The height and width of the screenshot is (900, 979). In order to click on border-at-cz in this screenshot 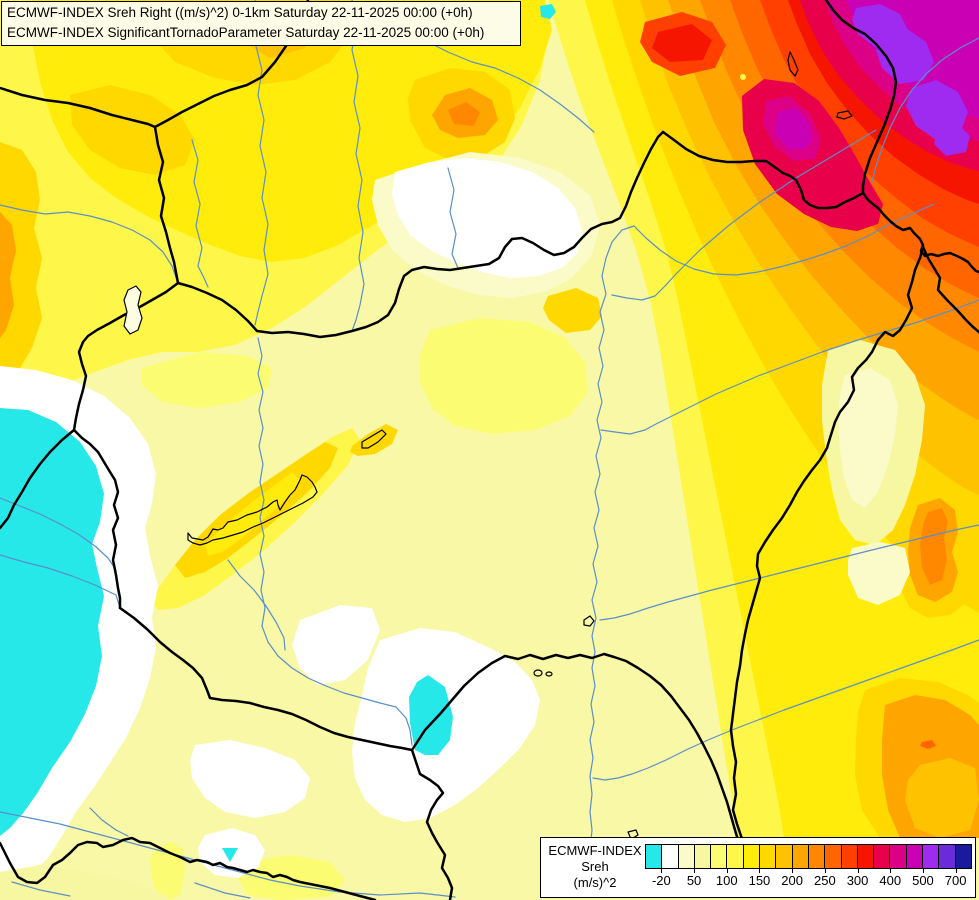, I will do `click(78, 107)`.